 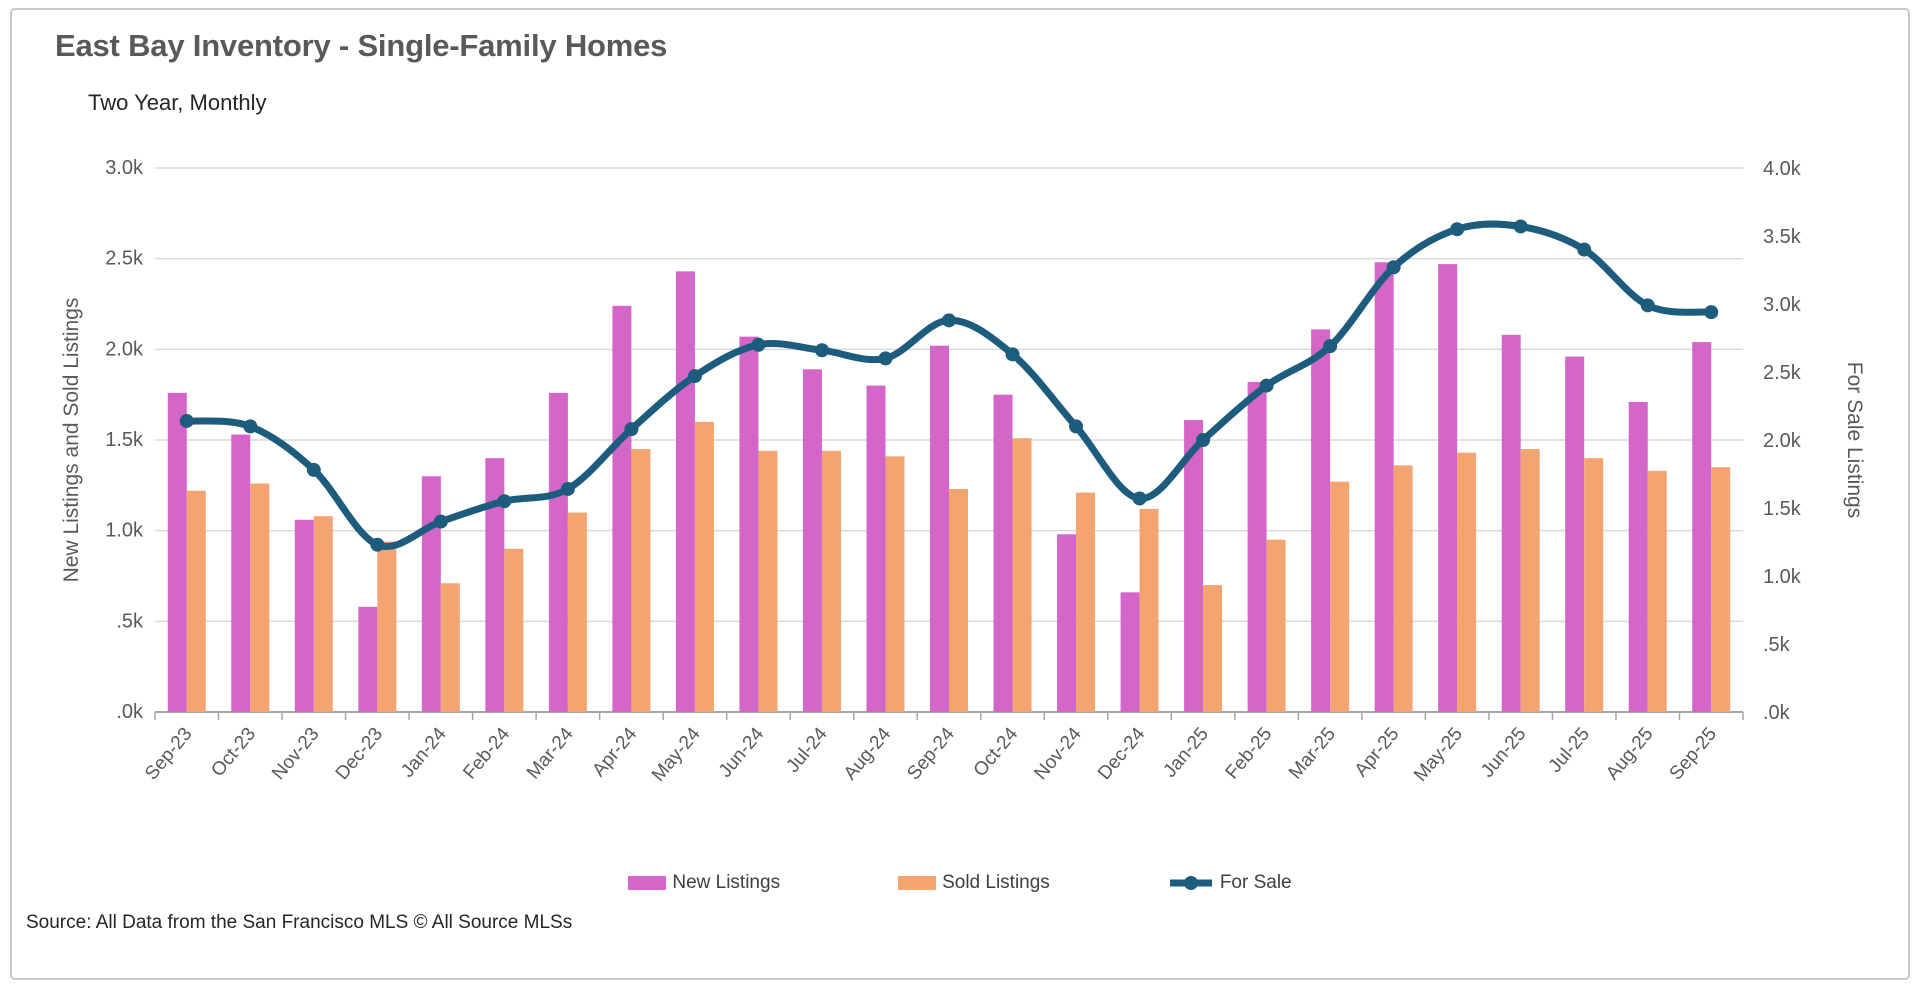 What do you see at coordinates (1693, 754) in the screenshot?
I see `x-axis-month-label: Sep-25` at bounding box center [1693, 754].